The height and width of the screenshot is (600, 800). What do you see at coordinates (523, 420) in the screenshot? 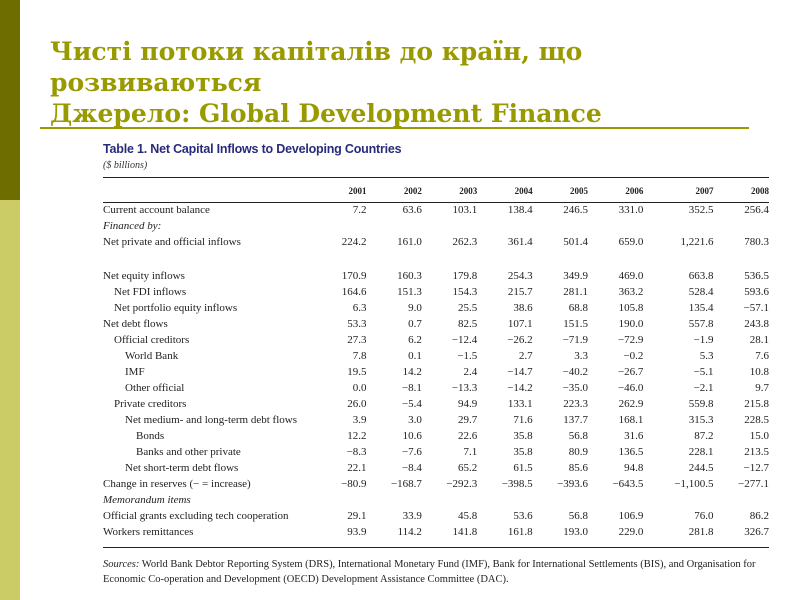
I see `value-cell: 71.6` at bounding box center [523, 420].